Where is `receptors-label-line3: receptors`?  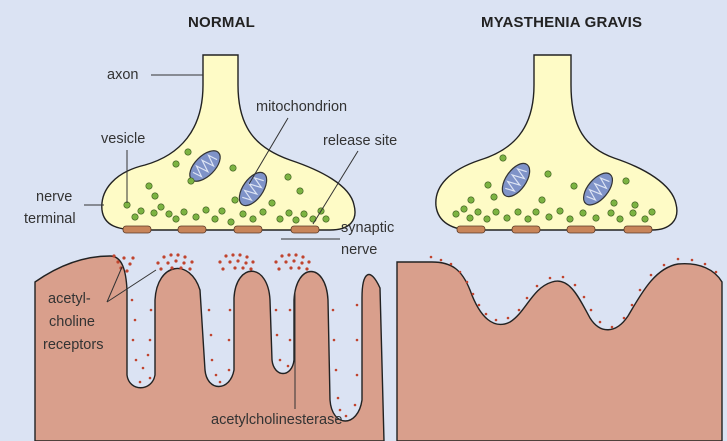
receptors-label-line3: receptors is located at coordinates (73, 345).